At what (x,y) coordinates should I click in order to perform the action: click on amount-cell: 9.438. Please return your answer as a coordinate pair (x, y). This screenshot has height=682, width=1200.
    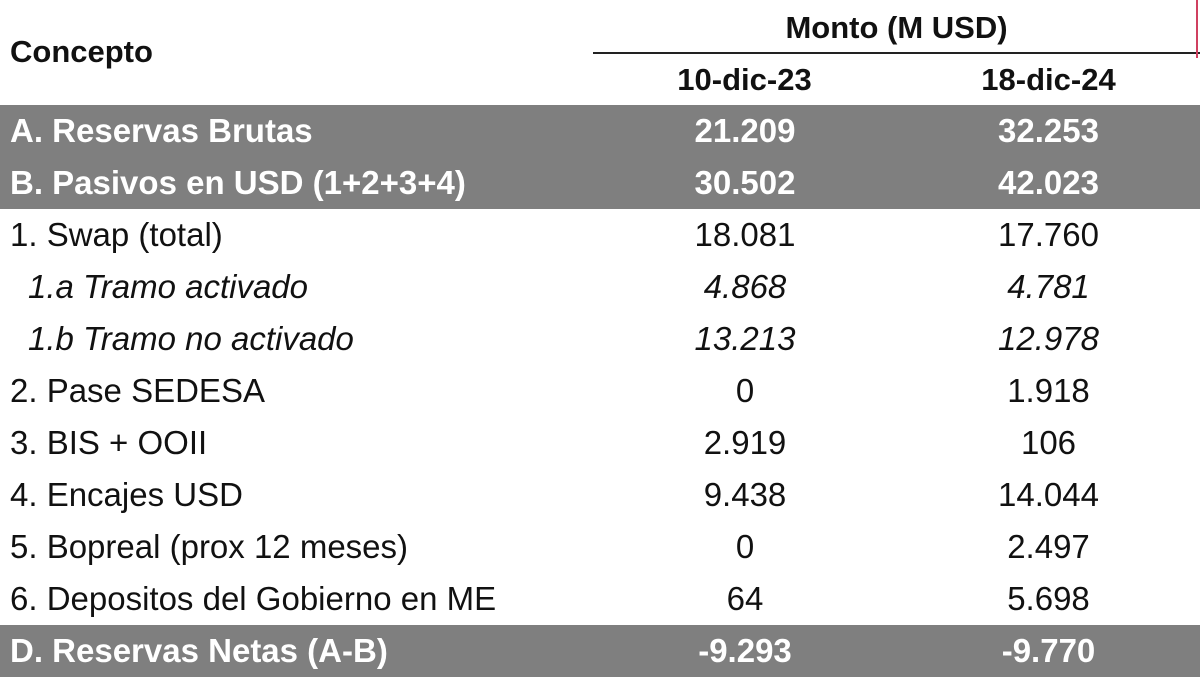
    Looking at the image, I should click on (745, 494).